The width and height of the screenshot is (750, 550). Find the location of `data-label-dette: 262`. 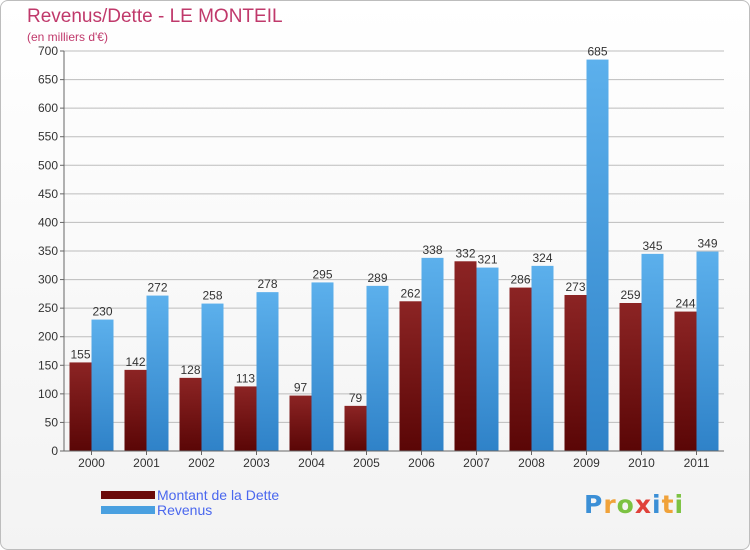

data-label-dette: 262 is located at coordinates (410, 293).